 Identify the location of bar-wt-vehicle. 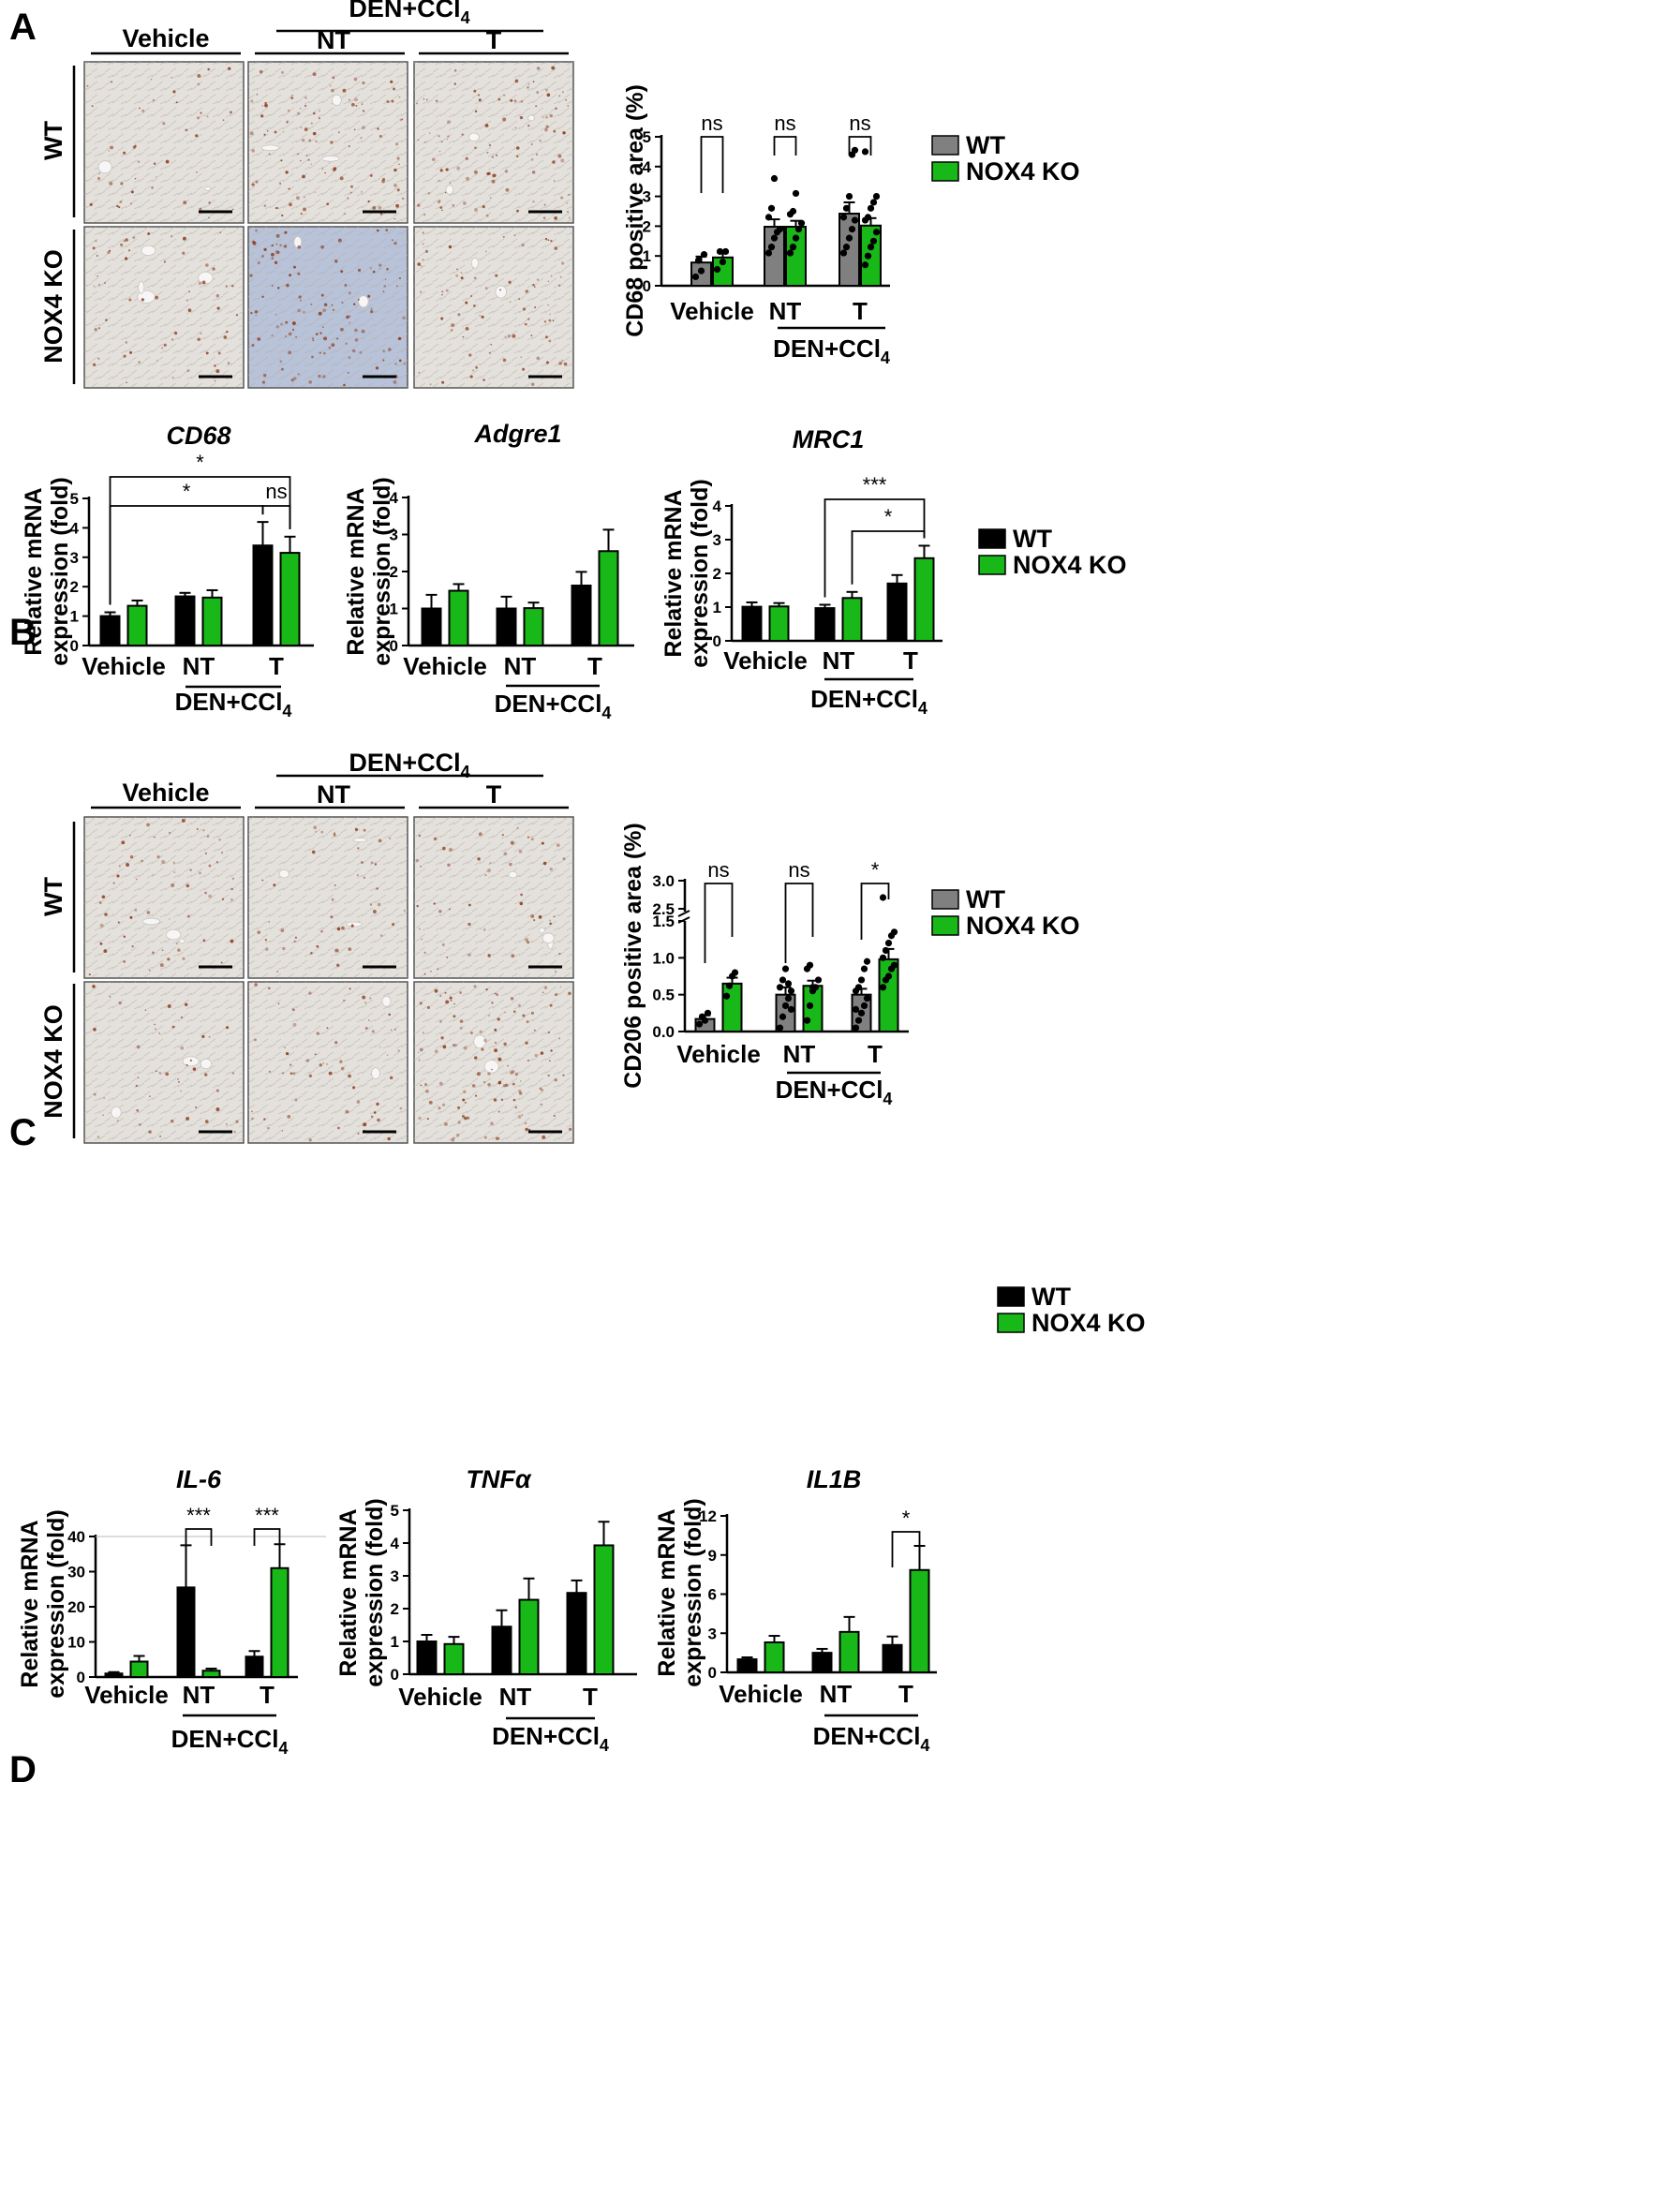
(431, 626).